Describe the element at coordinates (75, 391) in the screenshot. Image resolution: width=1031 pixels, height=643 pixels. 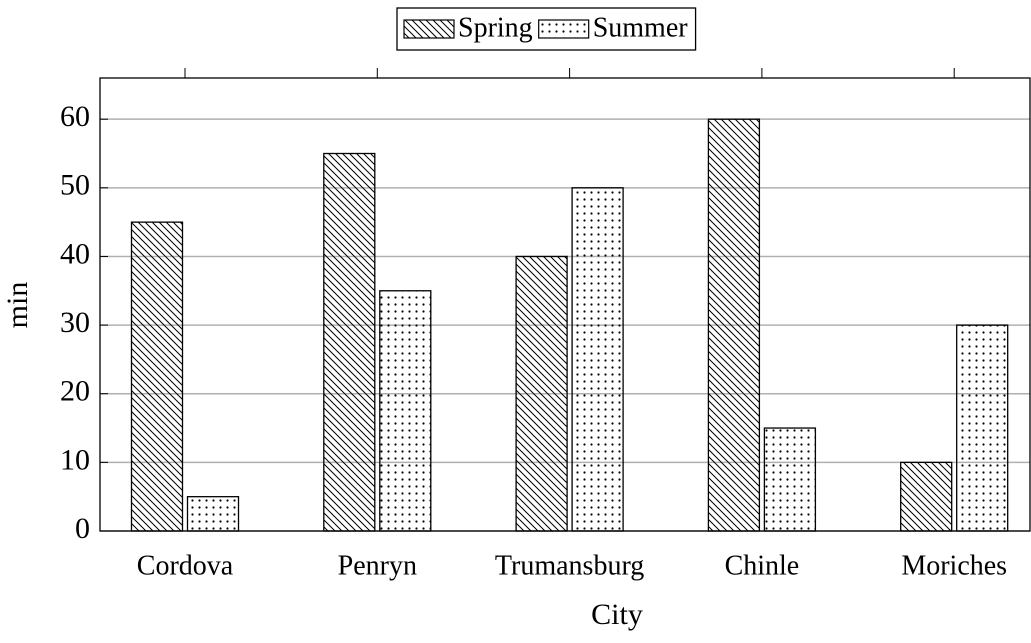
I see `y-tick-label: 20` at that location.